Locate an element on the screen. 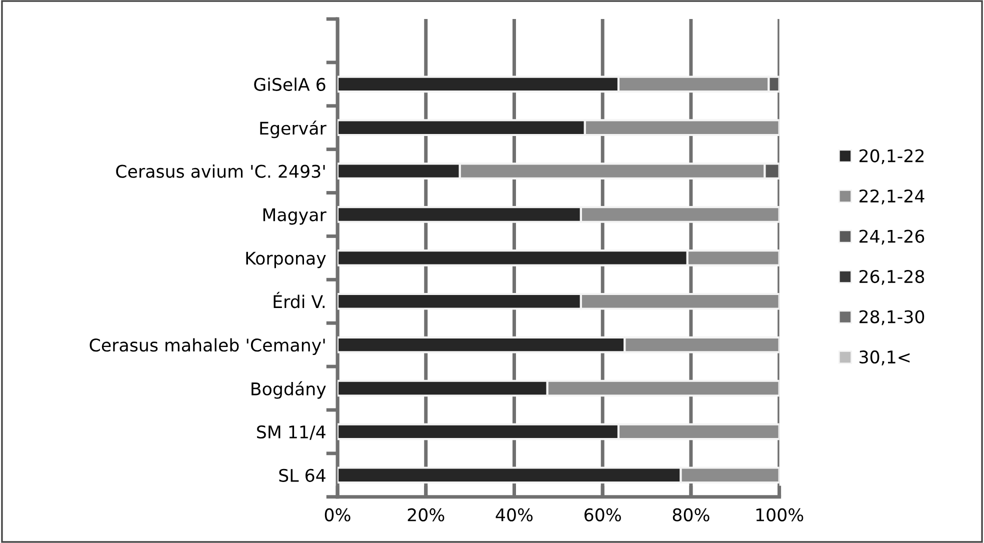 Image resolution: width=984 pixels, height=543 pixels. y-tick-label: Érdi V. is located at coordinates (299, 300).